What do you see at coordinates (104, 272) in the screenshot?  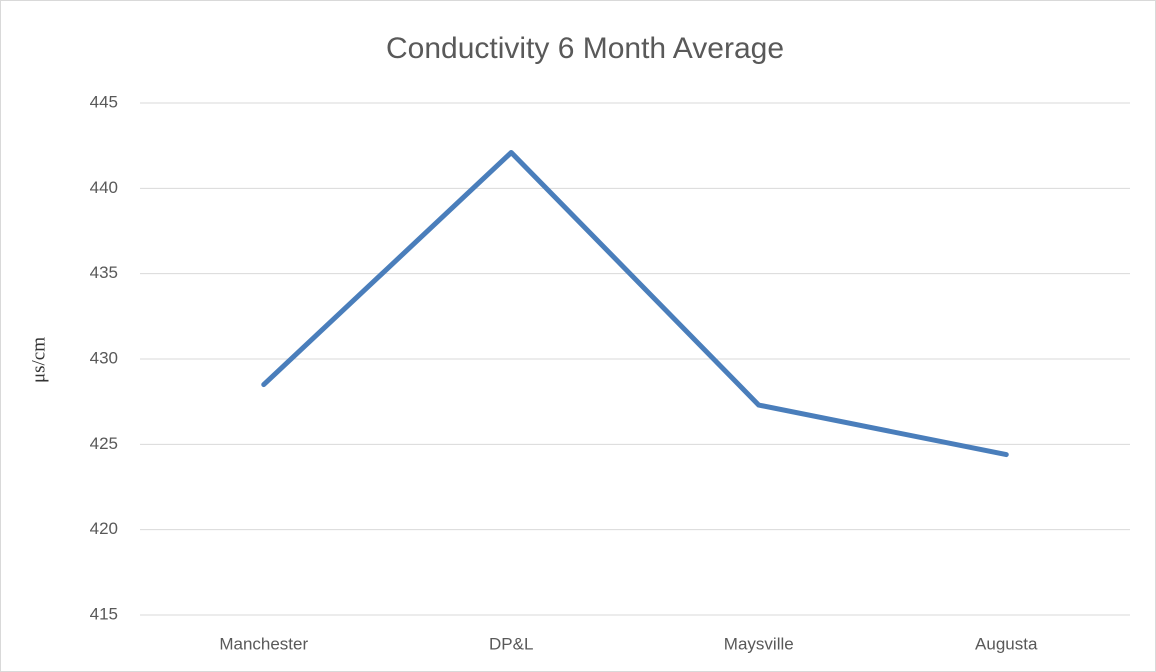 I see `y-tick-label: 435` at bounding box center [104, 272].